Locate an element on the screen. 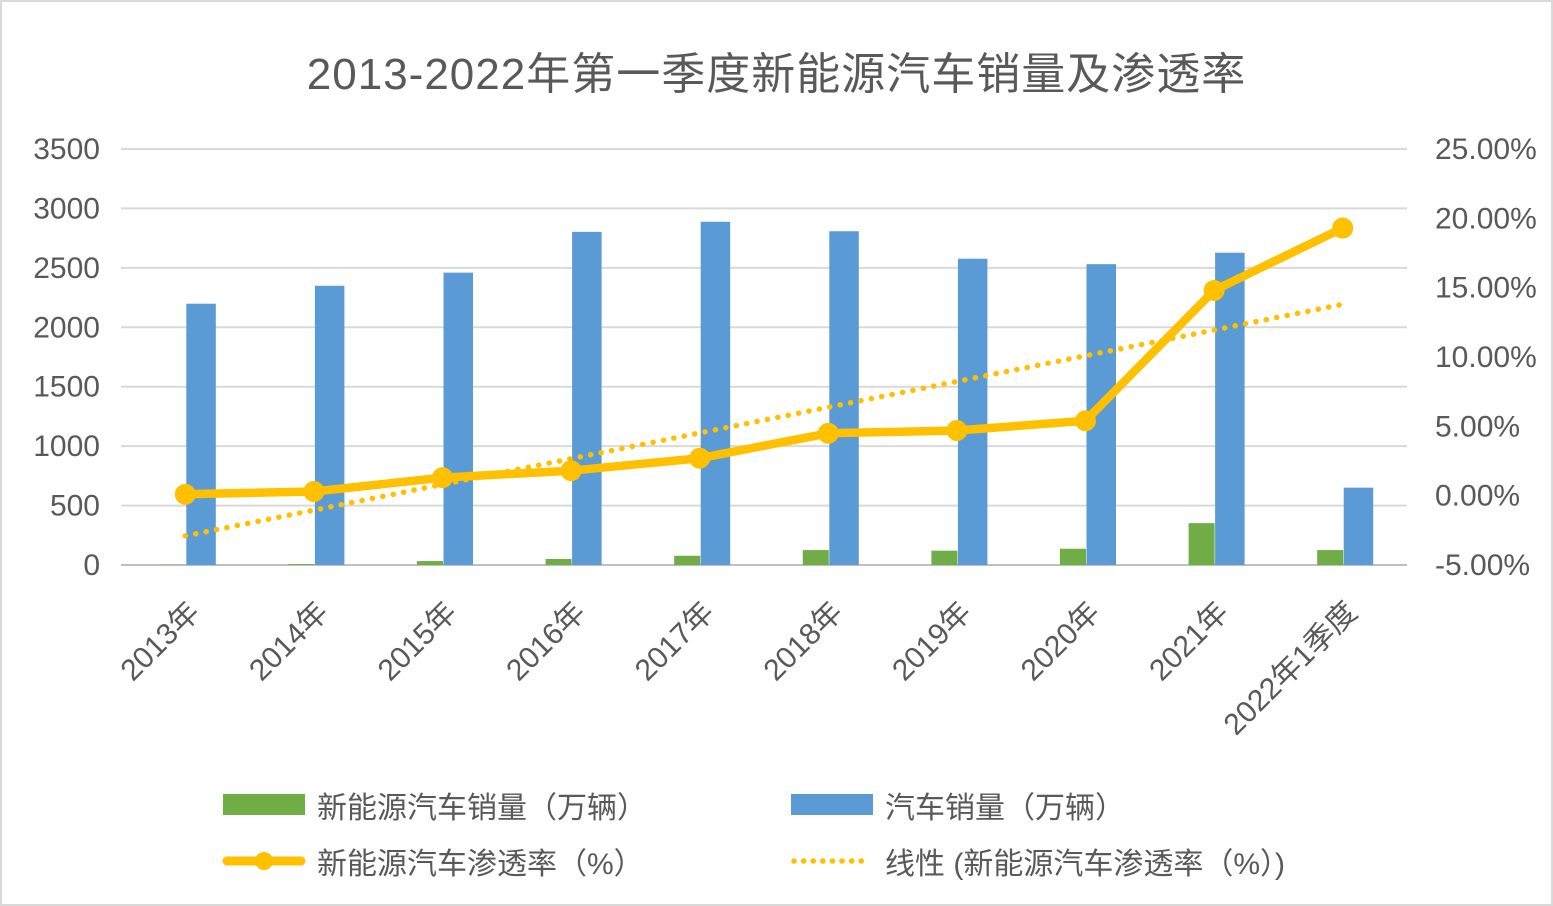 The width and height of the screenshot is (1553, 906). right-axis-label: 15.00% is located at coordinates (1486, 288).